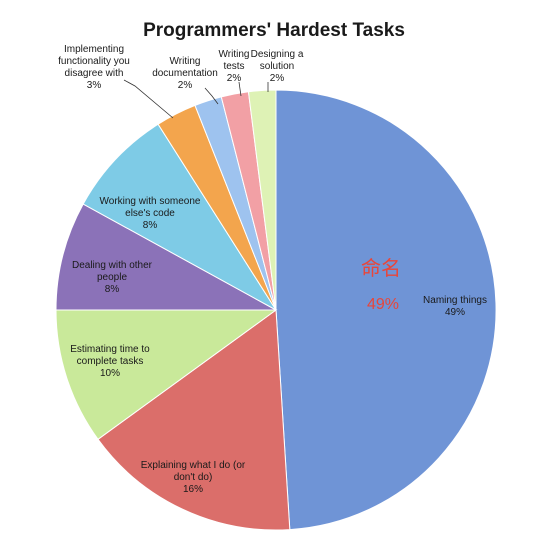  What do you see at coordinates (381, 268) in the screenshot?
I see `annotation-text: 命名` at bounding box center [381, 268].